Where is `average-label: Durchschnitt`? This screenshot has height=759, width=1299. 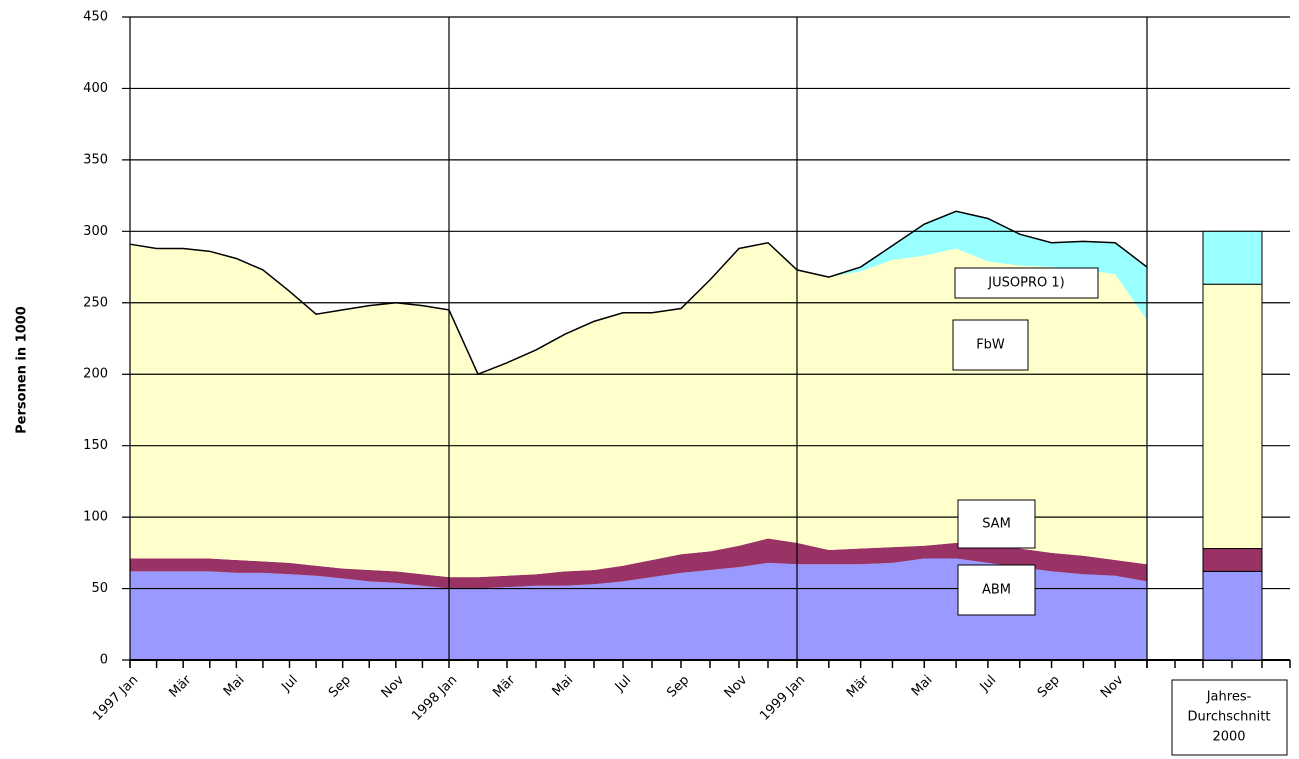
average-label: Durchschnitt is located at coordinates (1229, 717).